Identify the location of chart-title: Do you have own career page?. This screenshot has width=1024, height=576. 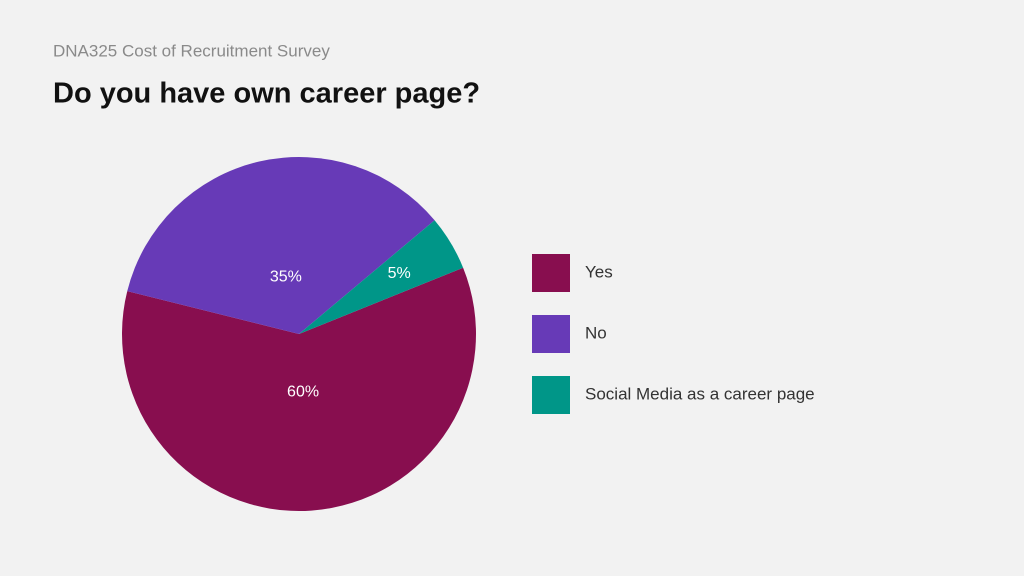
(266, 94).